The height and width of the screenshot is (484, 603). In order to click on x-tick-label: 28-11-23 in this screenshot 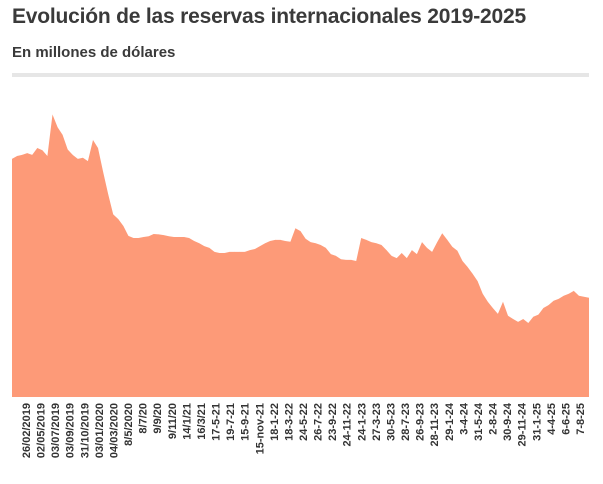, I will do `click(435, 424)`.